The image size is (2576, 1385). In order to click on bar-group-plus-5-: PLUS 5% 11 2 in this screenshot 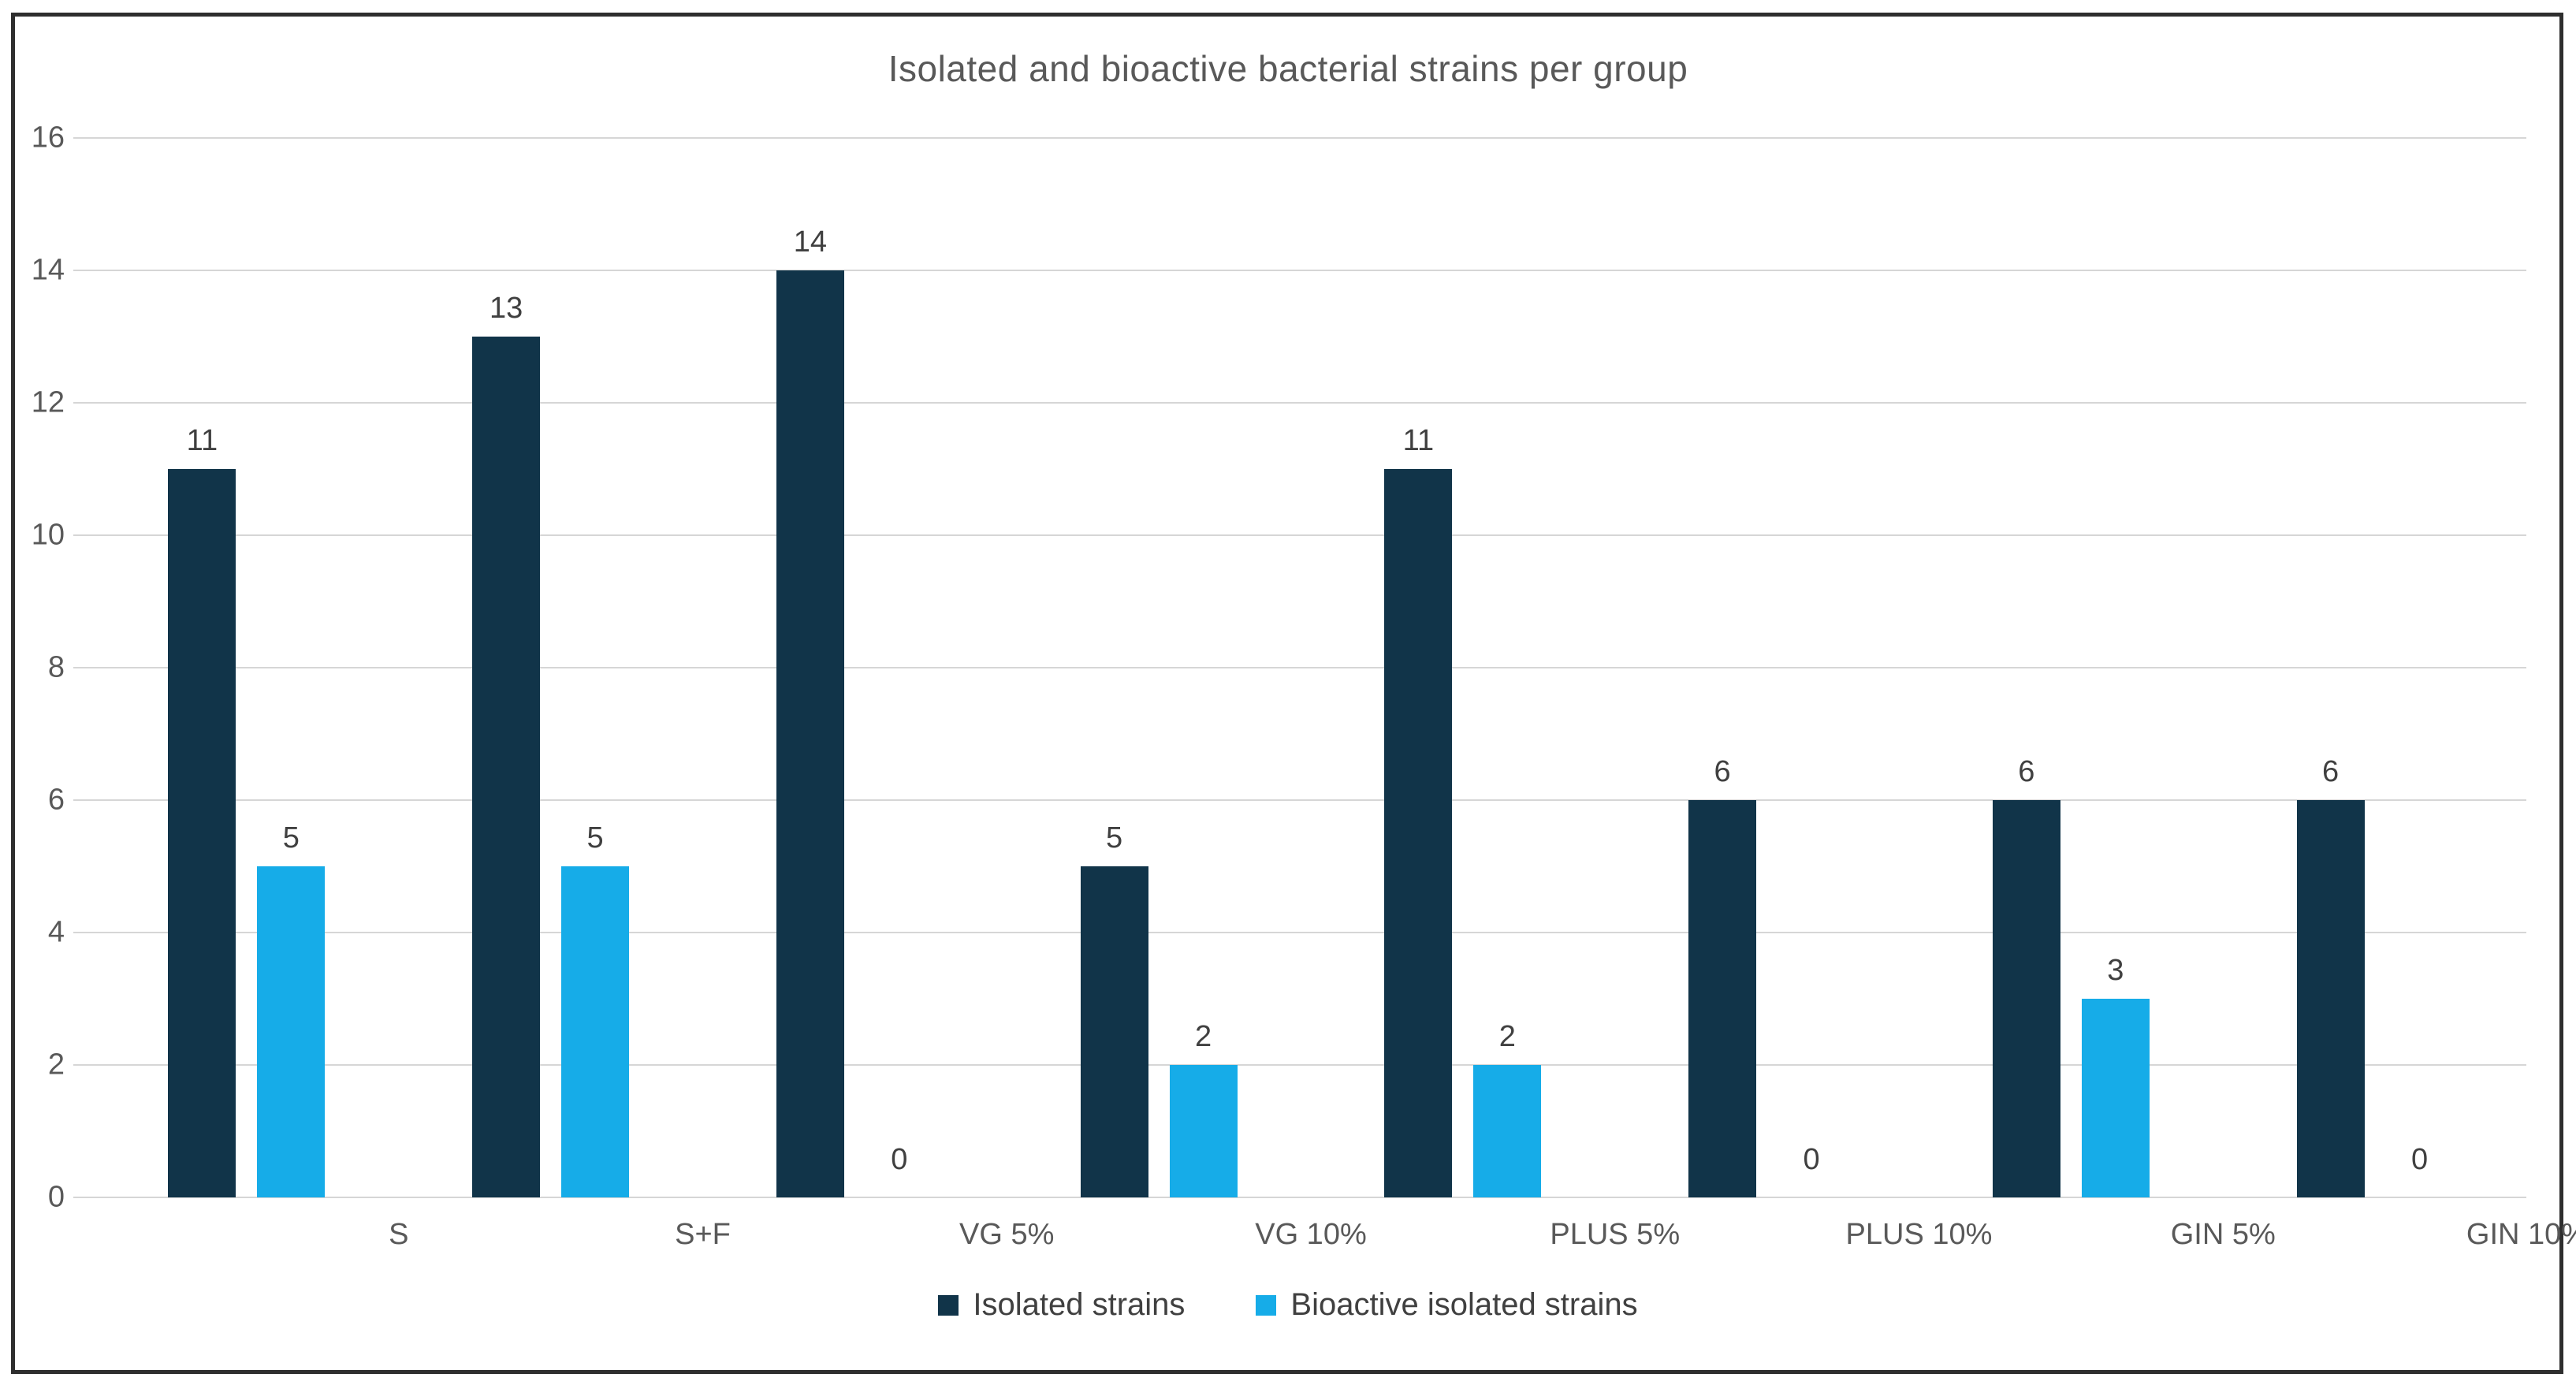, I will do `click(1495, 694)`.